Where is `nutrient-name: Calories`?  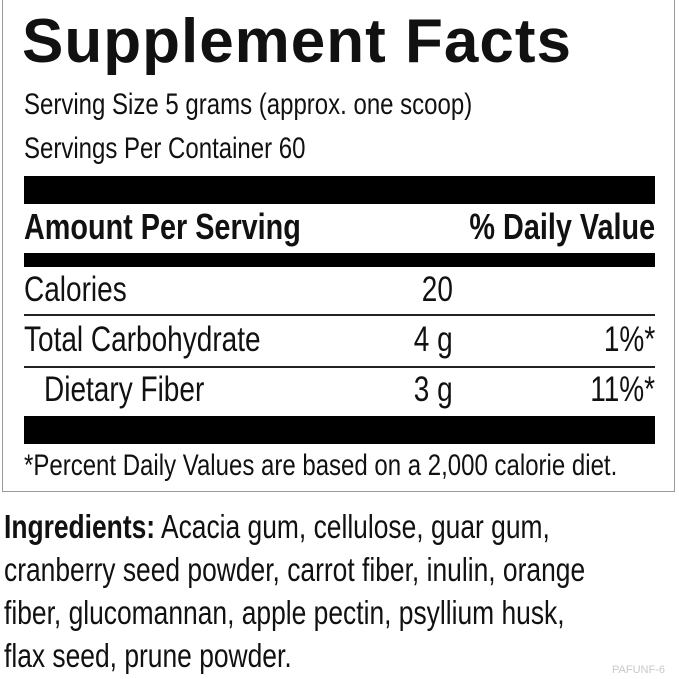 nutrient-name: Calories is located at coordinates (75, 289).